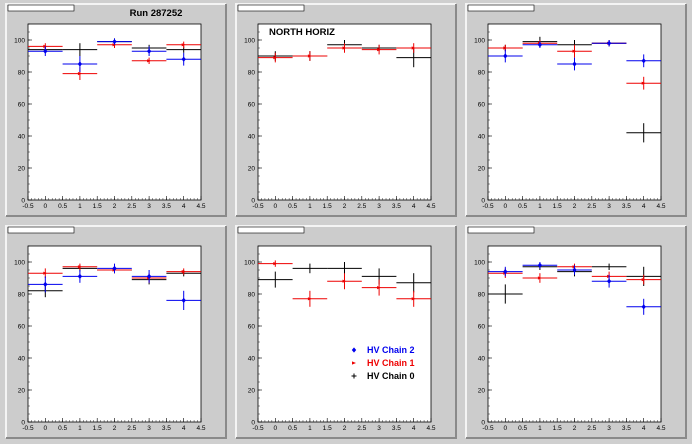 The width and height of the screenshot is (692, 444). Describe the element at coordinates (156, 13) in the screenshot. I see `run-label: Run 287252` at that location.